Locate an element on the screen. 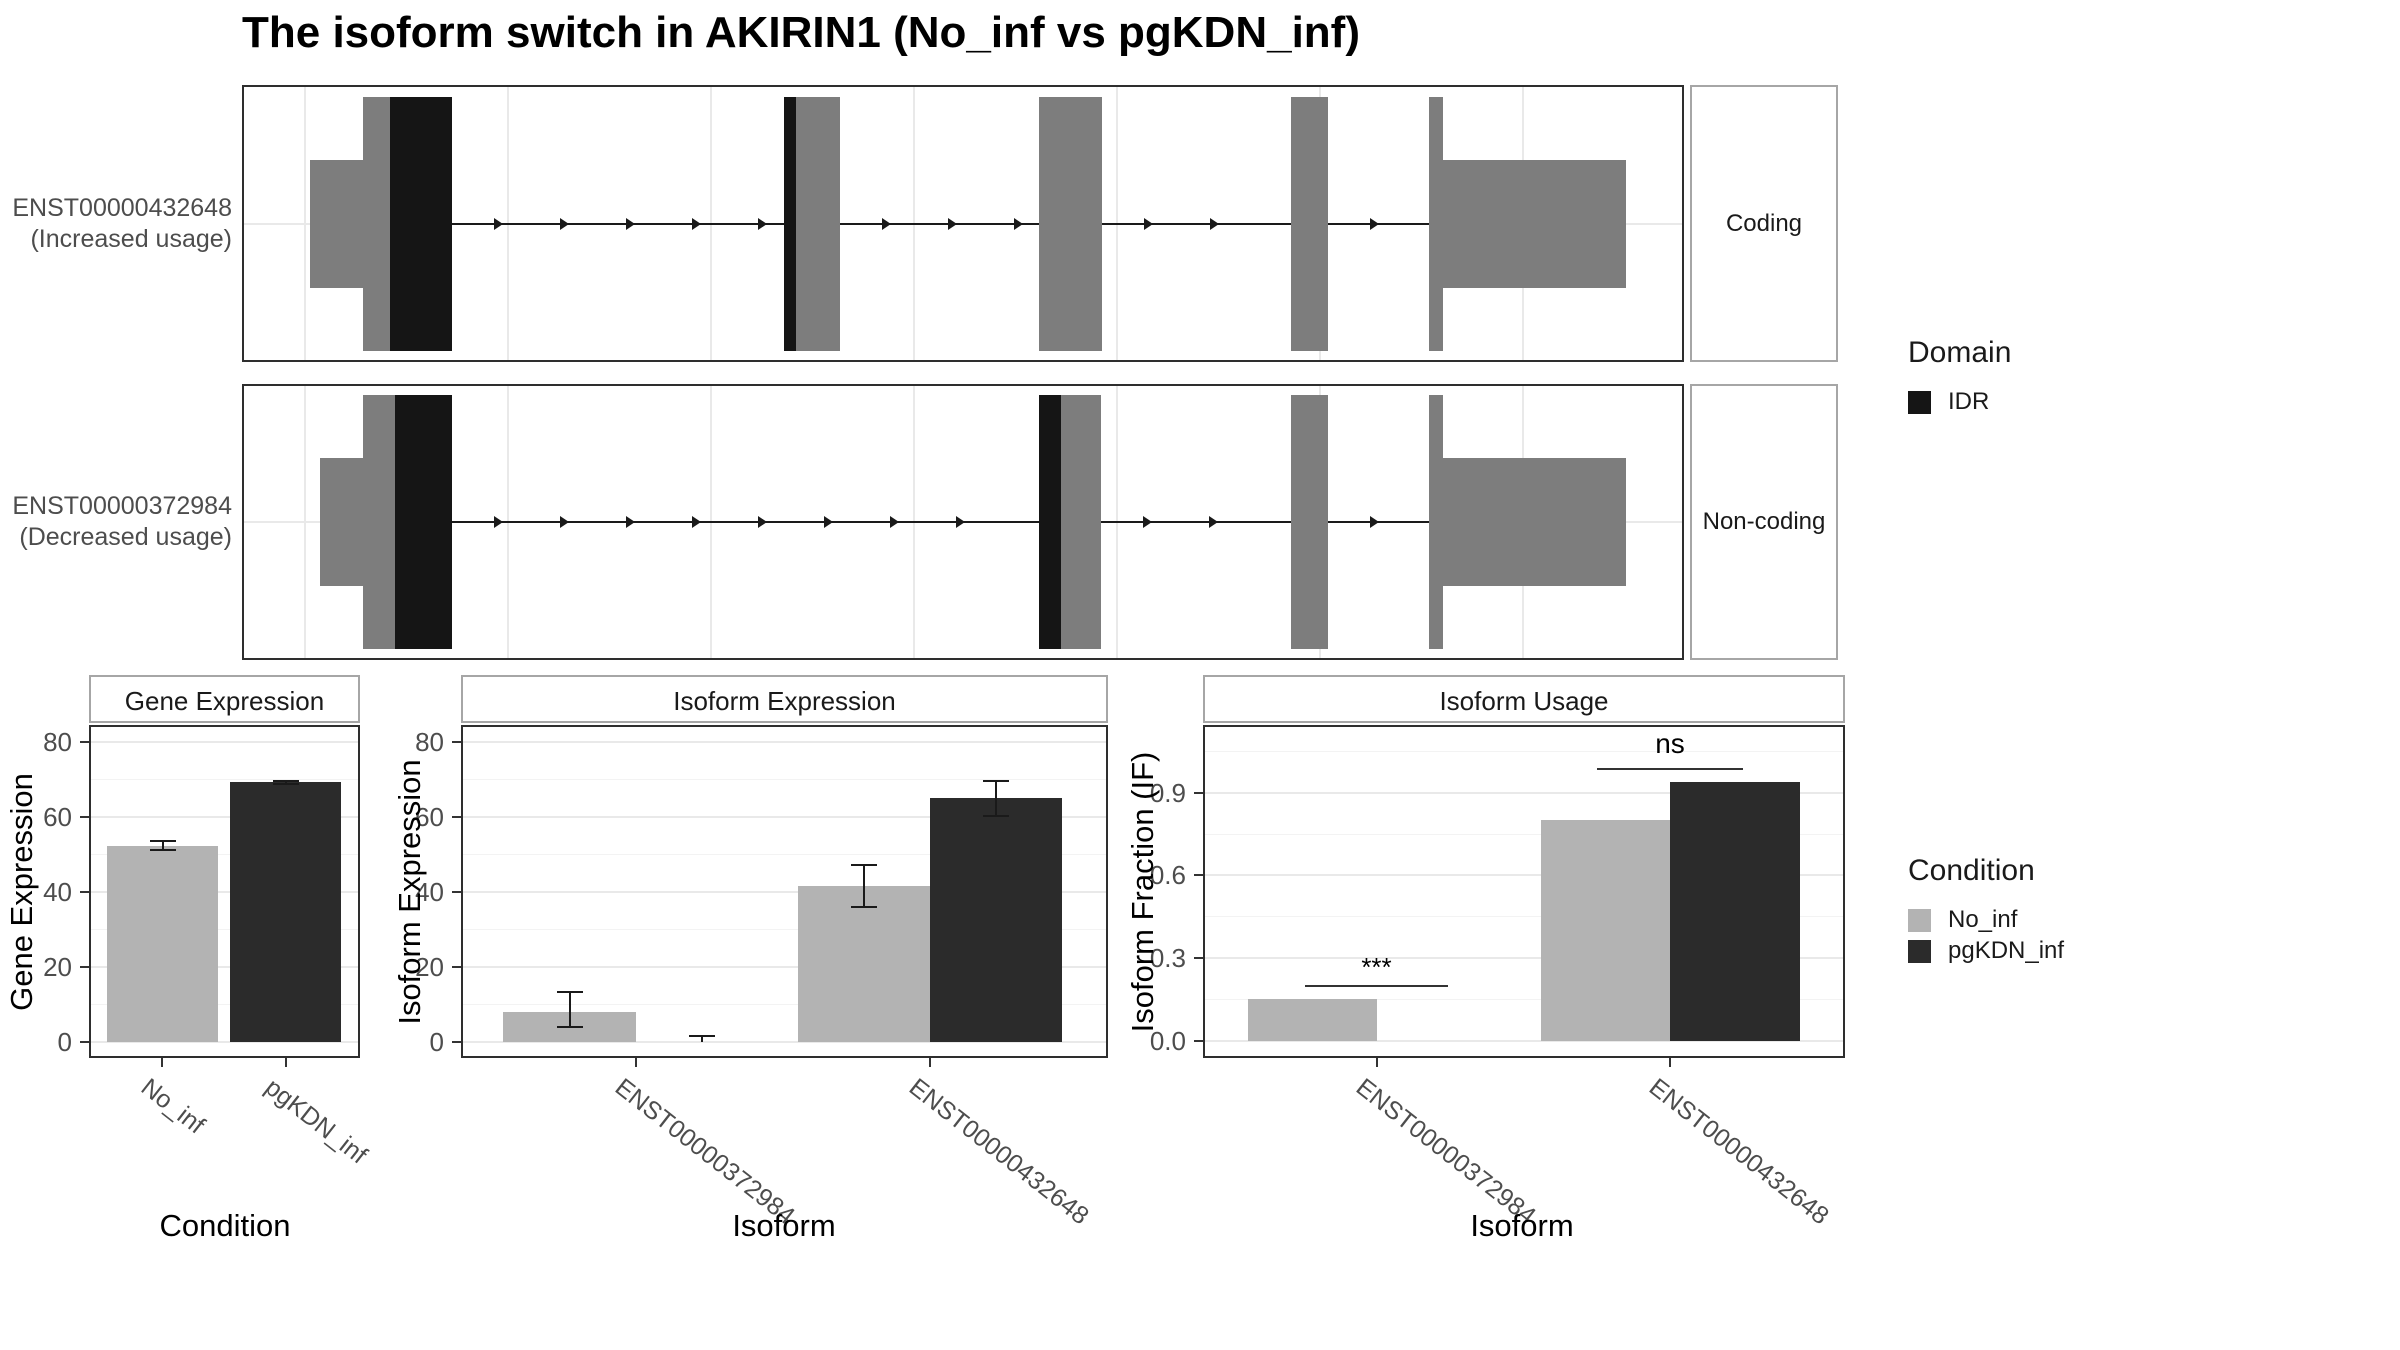 The height and width of the screenshot is (1350, 2400). y-axis-tick-label: 0.3 is located at coordinates (1167, 958).